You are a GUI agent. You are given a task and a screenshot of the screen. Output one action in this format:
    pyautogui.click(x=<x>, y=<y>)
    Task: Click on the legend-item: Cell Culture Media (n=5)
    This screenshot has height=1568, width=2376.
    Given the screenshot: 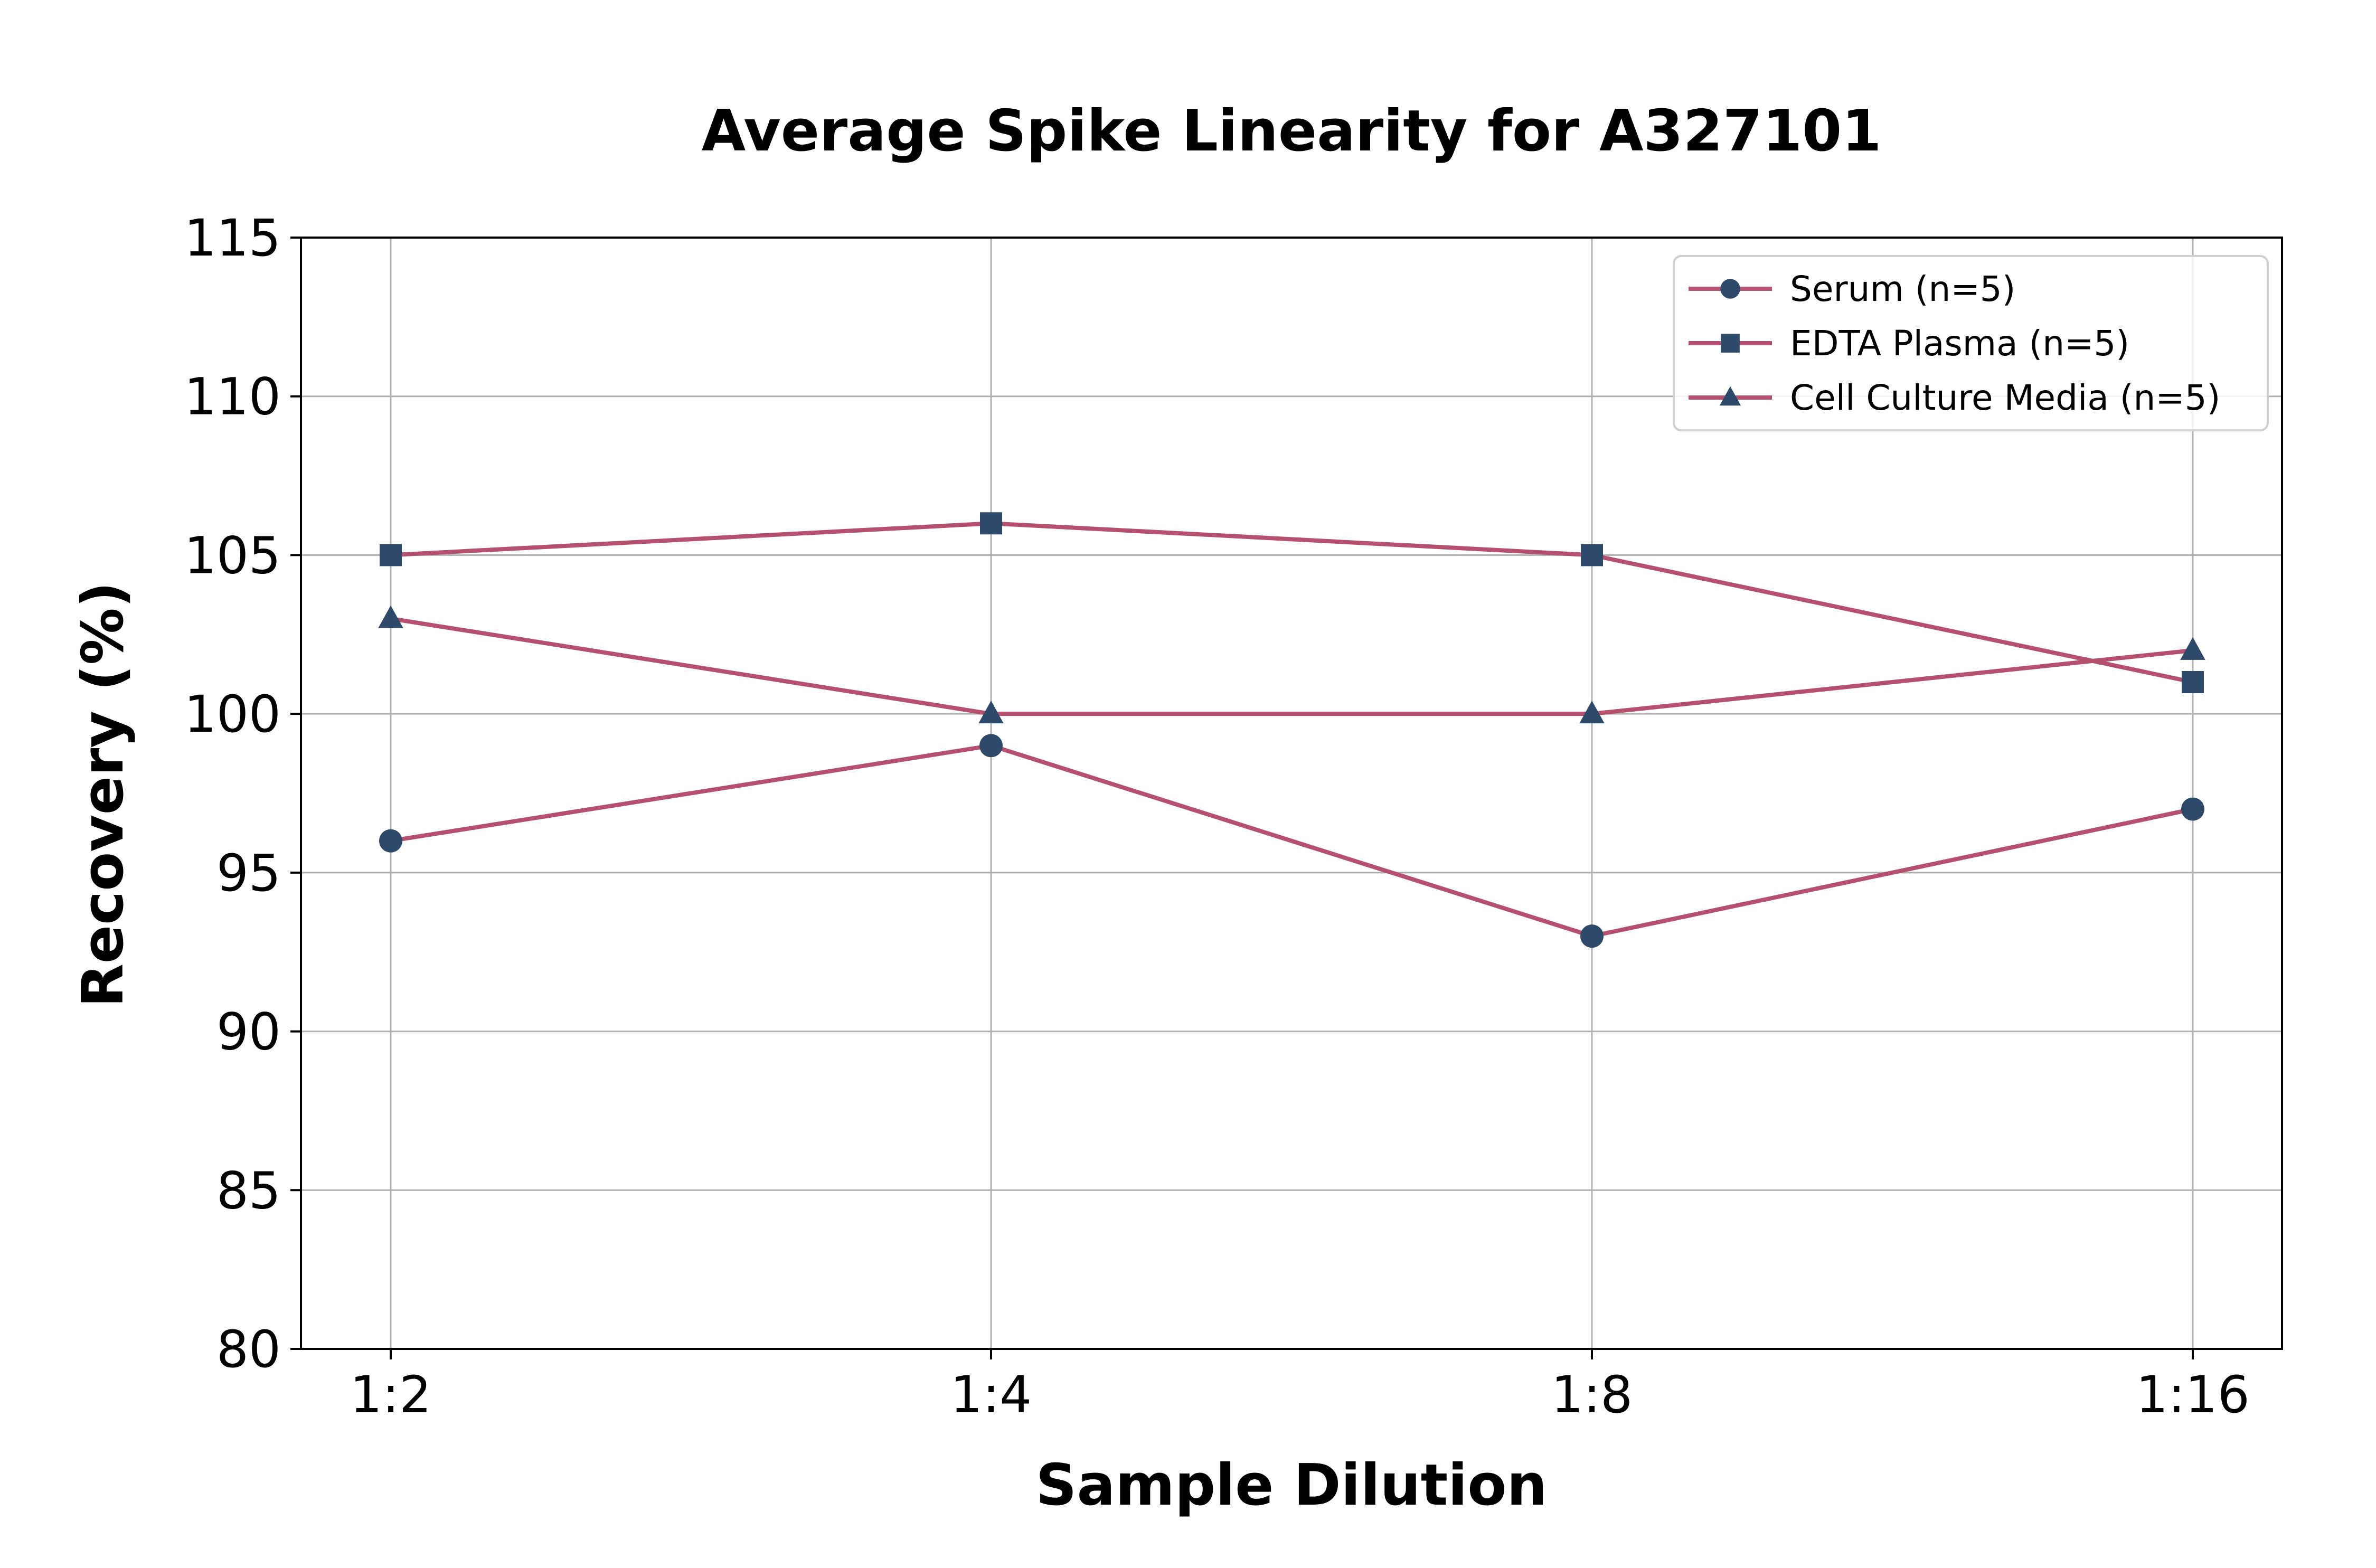 What is the action you would take?
    pyautogui.click(x=1955, y=397)
    